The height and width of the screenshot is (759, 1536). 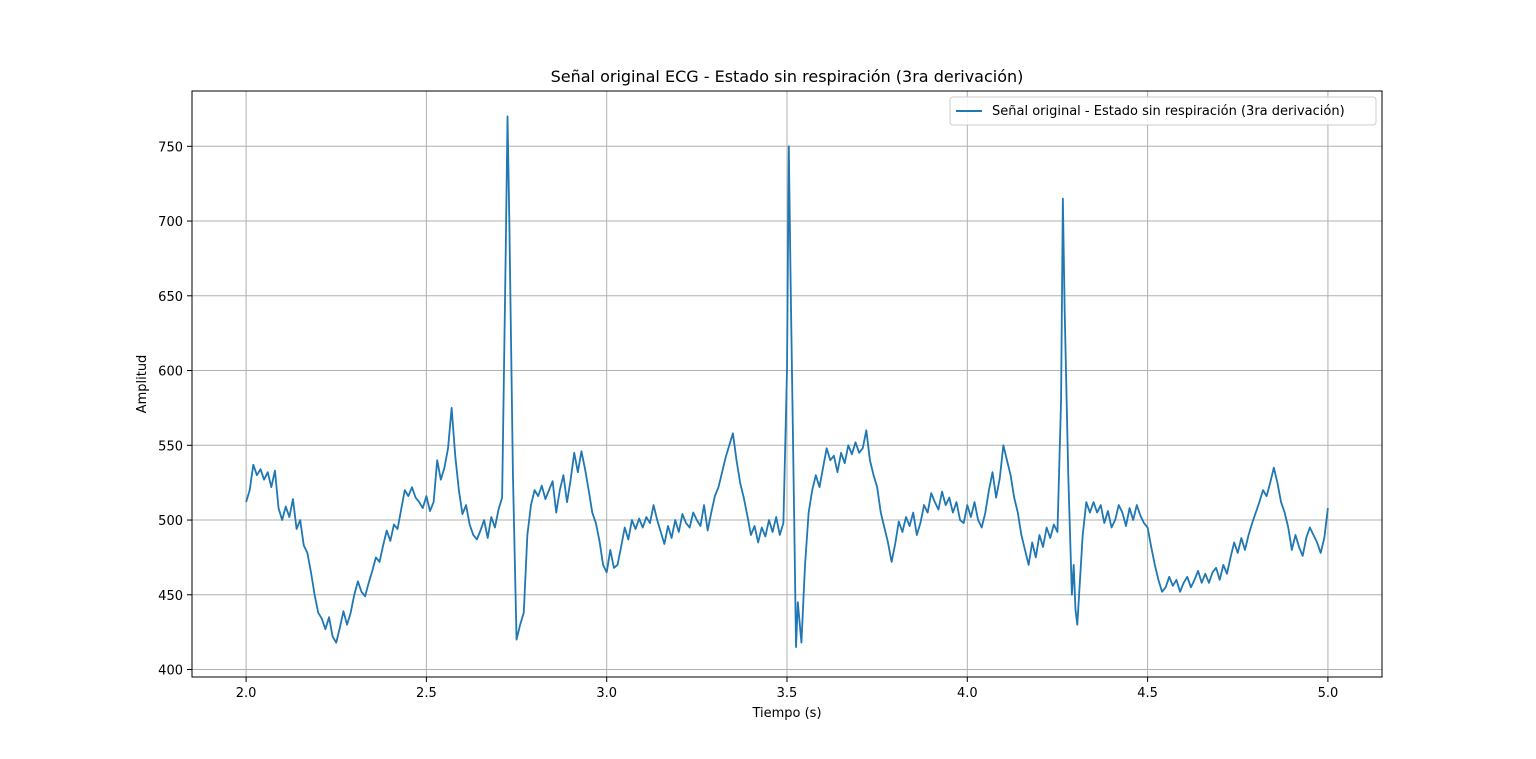 I want to click on x-tick-label: 4.0, so click(x=967, y=693).